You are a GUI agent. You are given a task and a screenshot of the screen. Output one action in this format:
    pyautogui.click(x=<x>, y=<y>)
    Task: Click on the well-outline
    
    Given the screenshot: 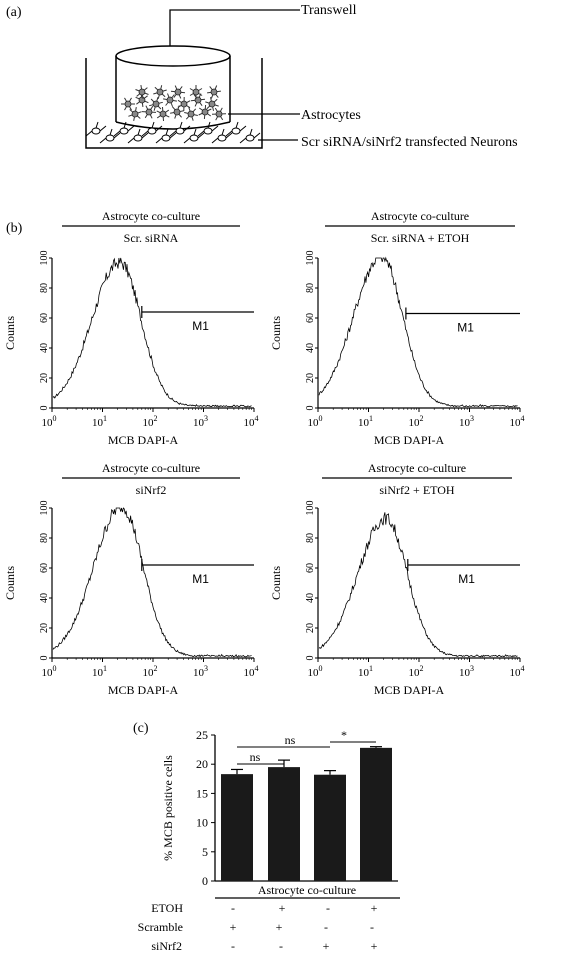 What is the action you would take?
    pyautogui.click(x=174, y=103)
    